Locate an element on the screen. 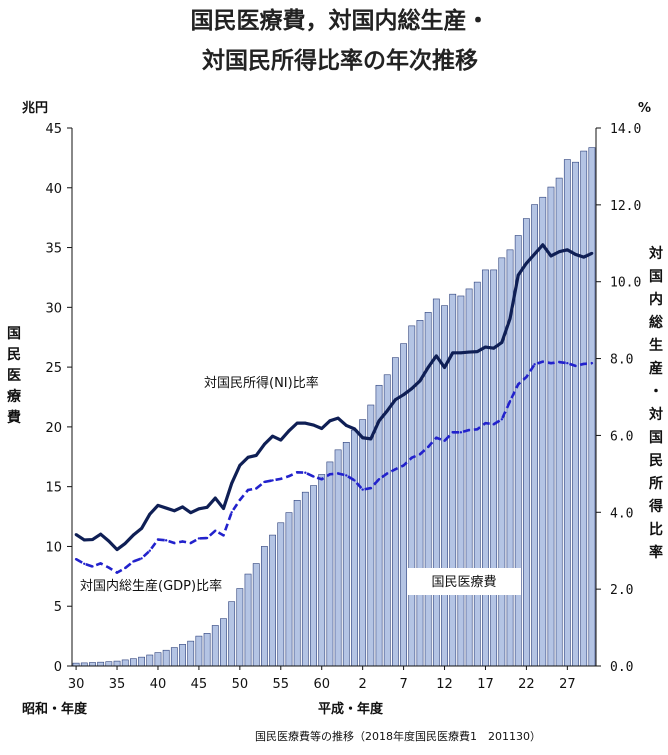 The height and width of the screenshot is (755, 668). bars-label-box is located at coordinates (464, 581).